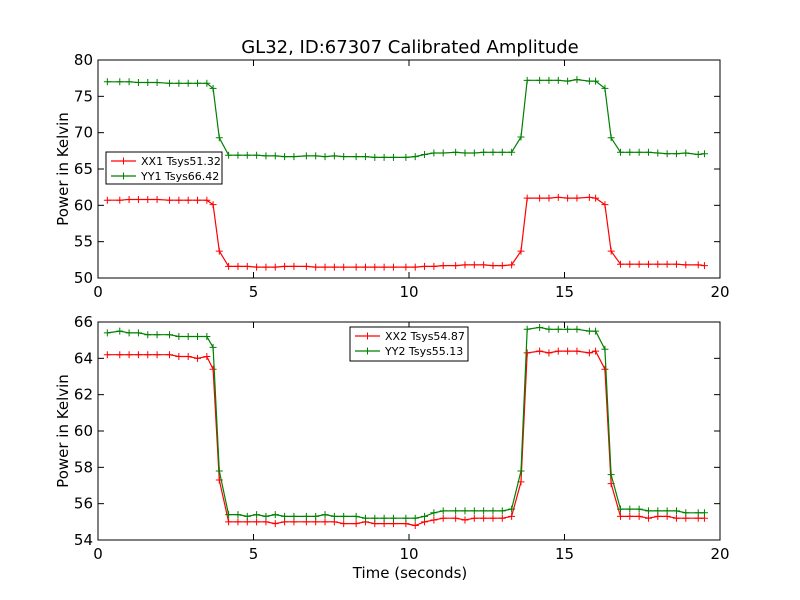 Image resolution: width=800 pixels, height=600 pixels. I want to click on x-tick-label: 0, so click(98, 554).